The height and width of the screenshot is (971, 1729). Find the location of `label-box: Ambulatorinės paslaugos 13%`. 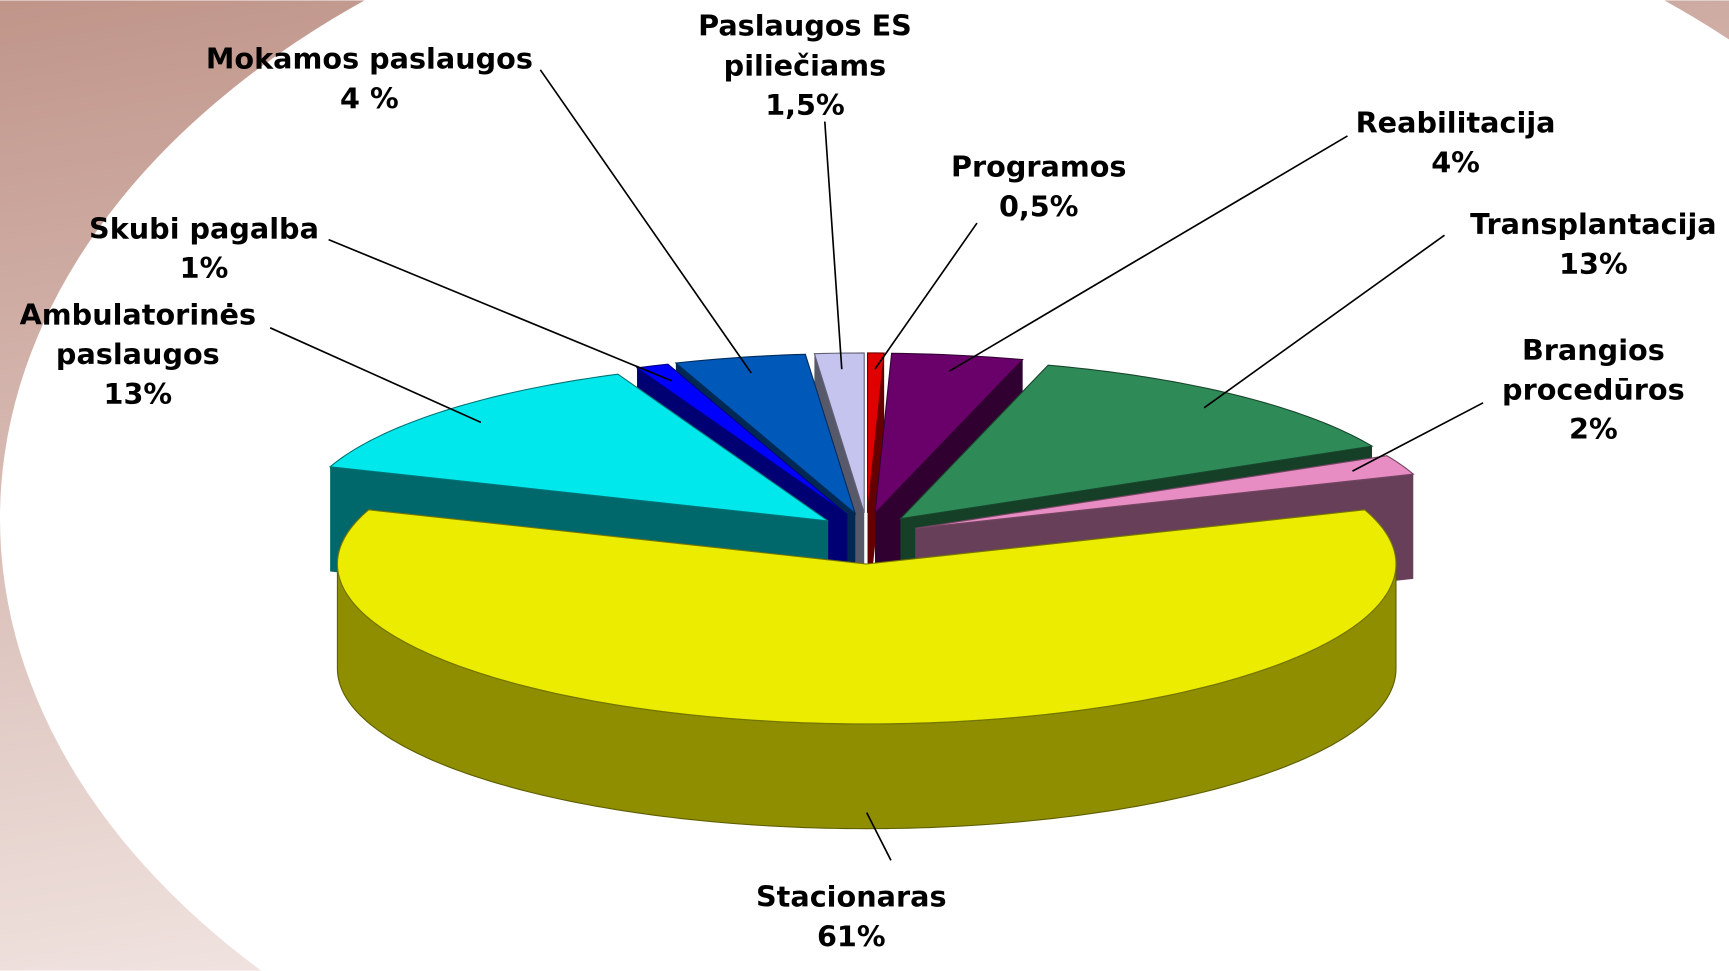

label-box: Ambulatorinės paslaugos 13% is located at coordinates (138, 355).